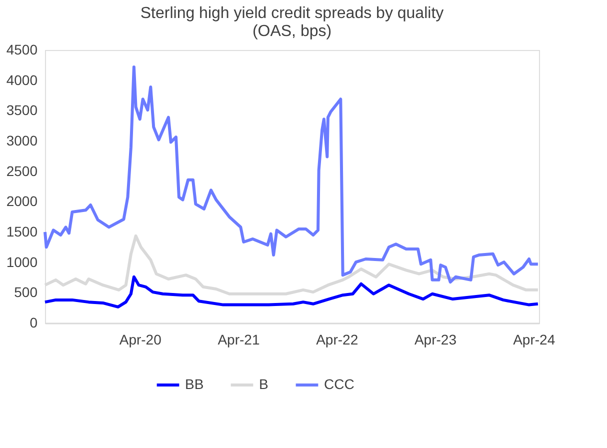 This screenshot has width=607, height=448. What do you see at coordinates (239, 340) in the screenshot?
I see `x-tick-label: Apr-21` at bounding box center [239, 340].